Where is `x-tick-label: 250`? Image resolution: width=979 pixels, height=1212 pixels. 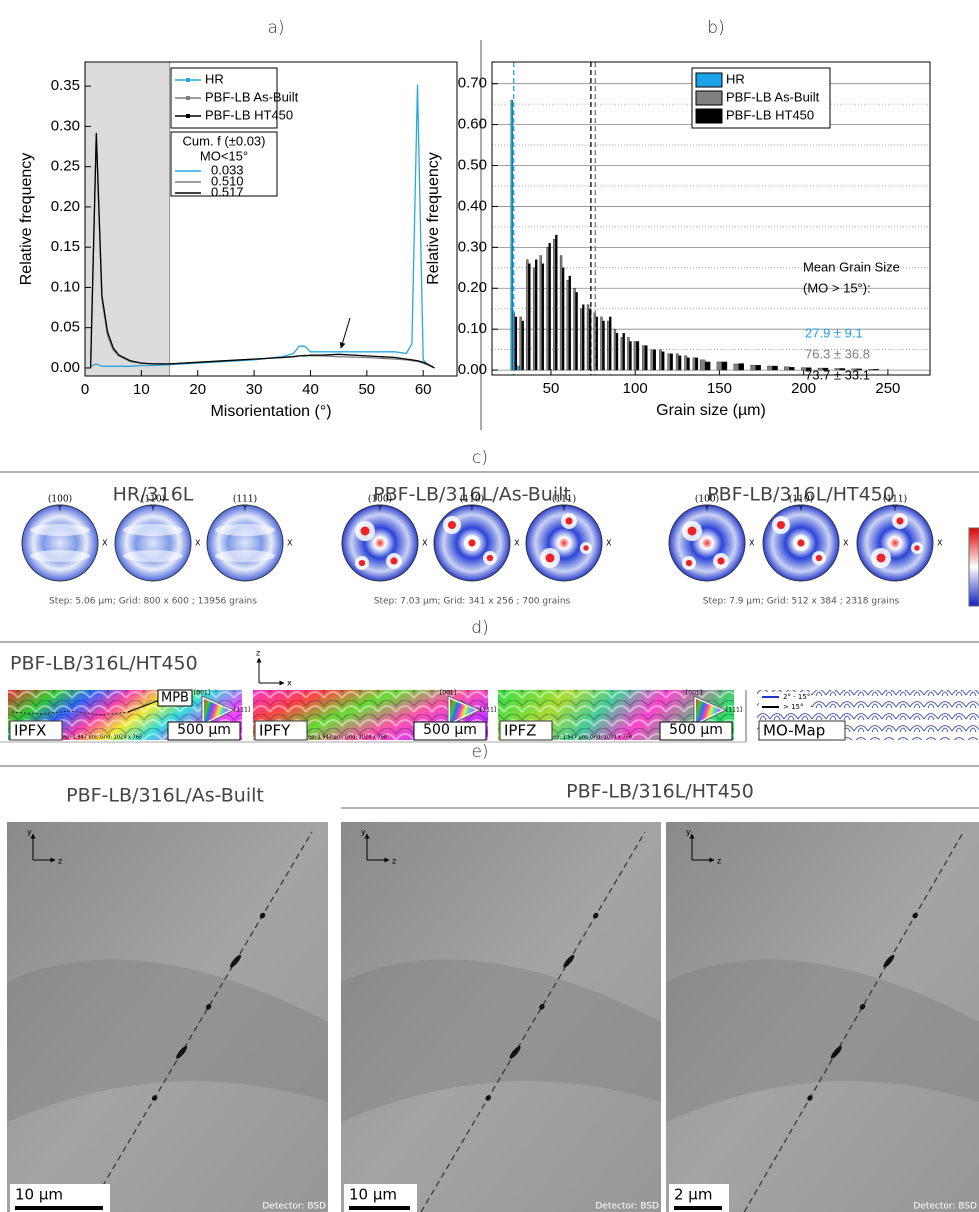
x-tick-label: 250 is located at coordinates (887, 388).